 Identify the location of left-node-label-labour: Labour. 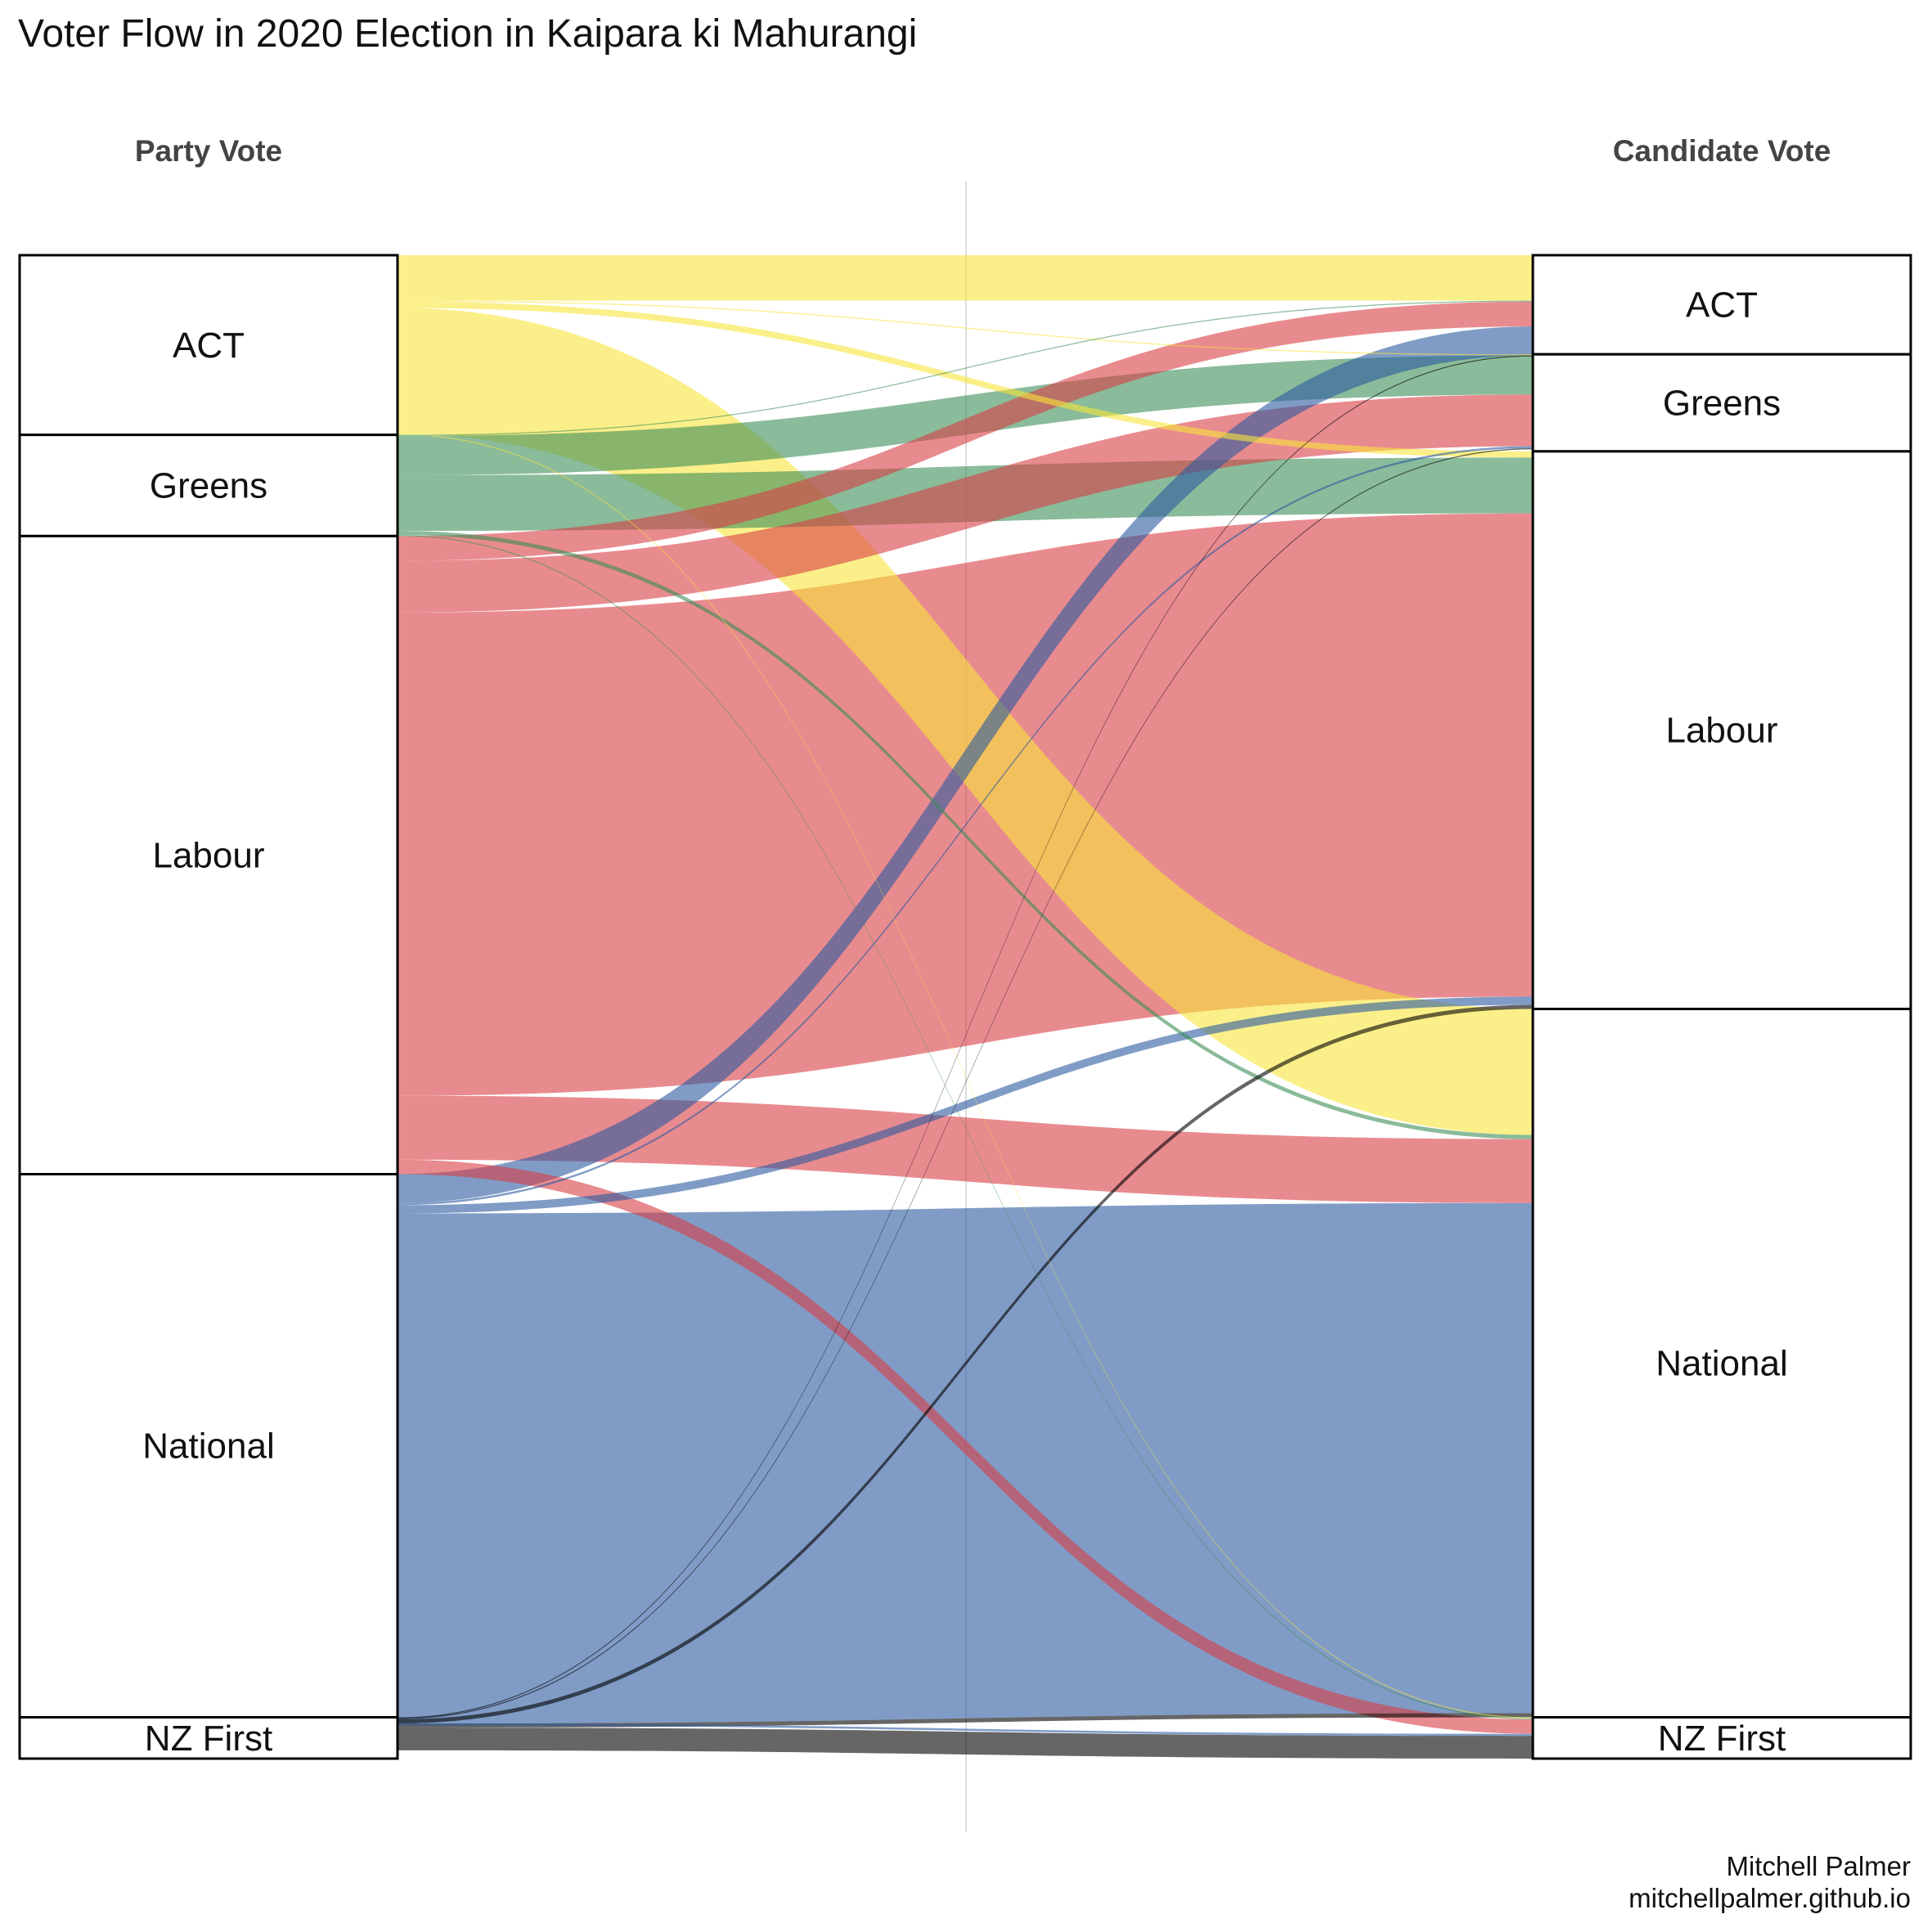
(208, 855).